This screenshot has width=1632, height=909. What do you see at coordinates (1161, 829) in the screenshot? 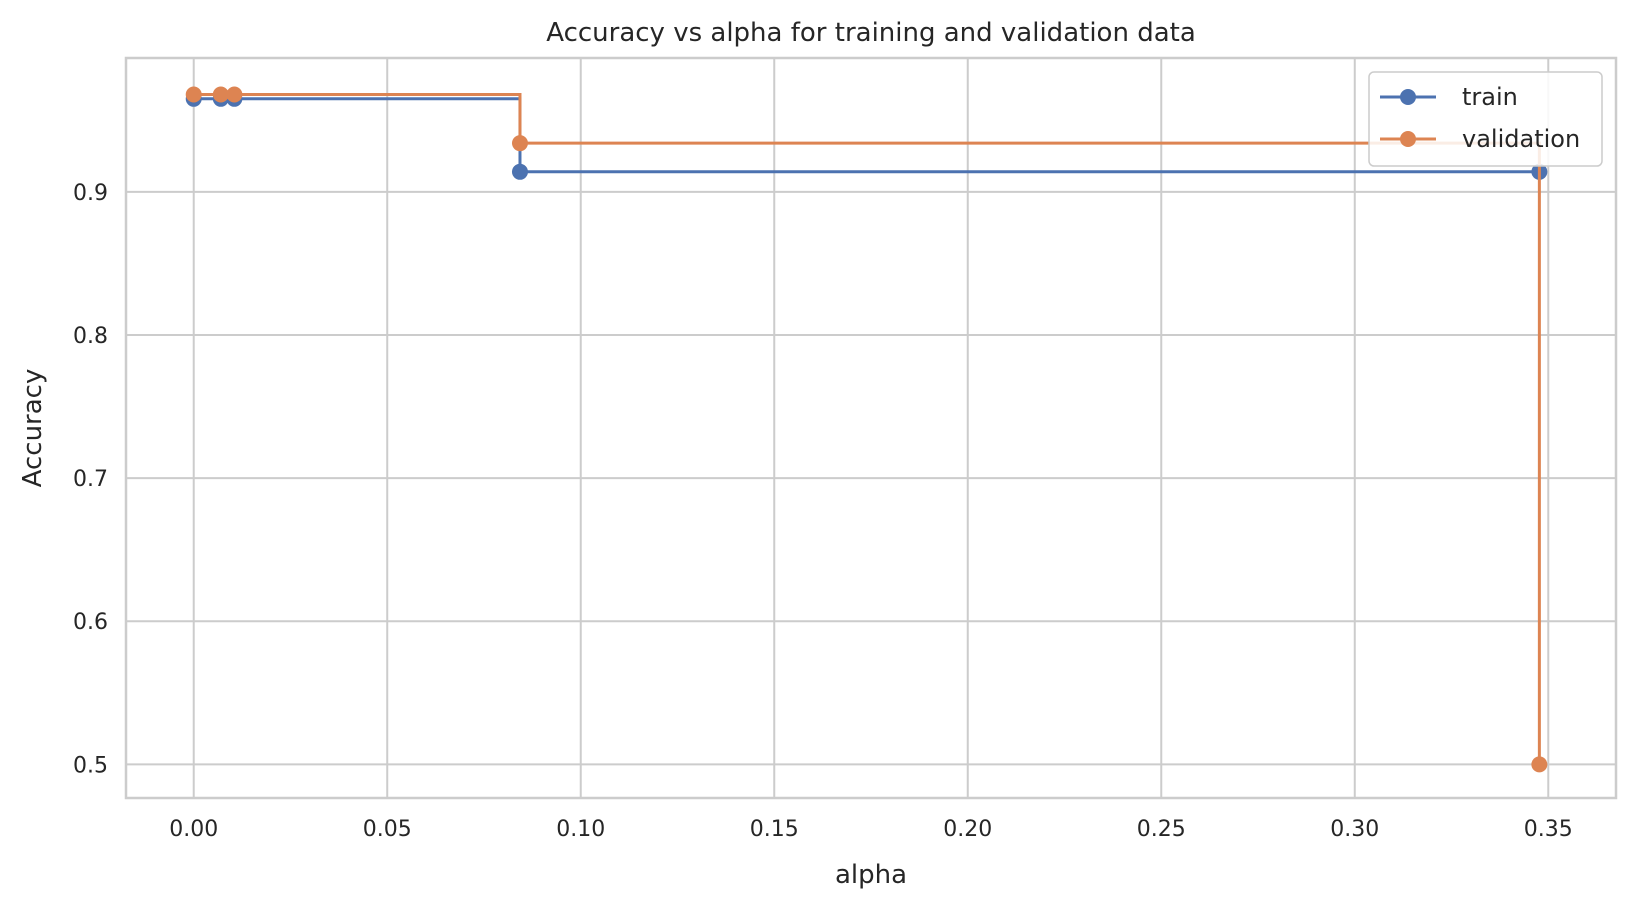
I see `x-tick-label: 0.25` at bounding box center [1161, 829].